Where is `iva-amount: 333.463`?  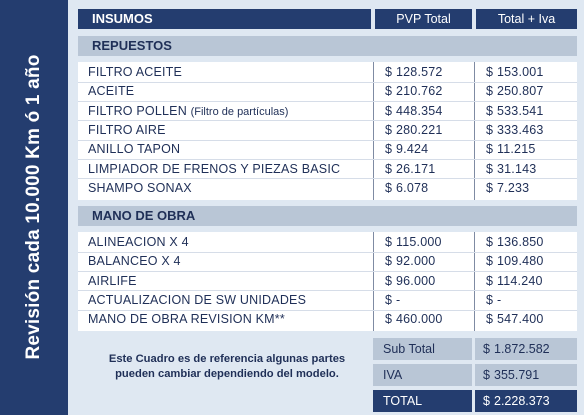
iva-amount: 333.463 is located at coordinates (520, 129).